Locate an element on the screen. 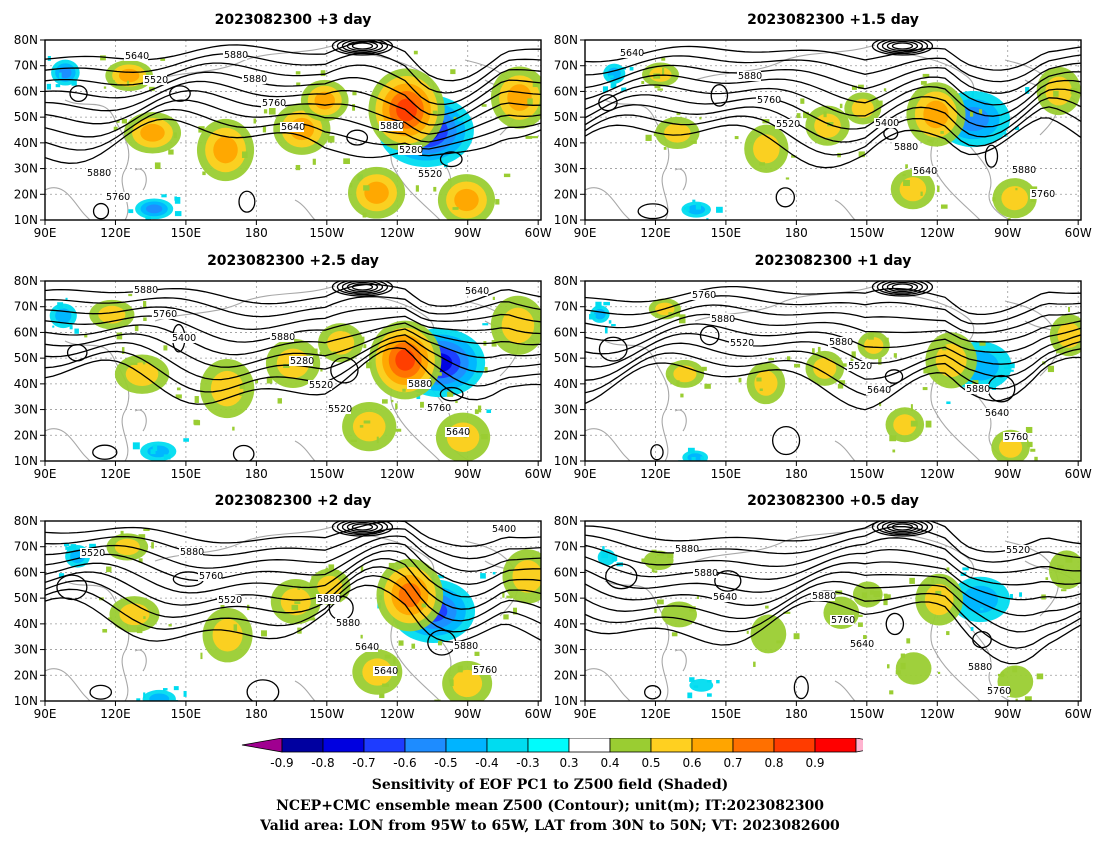  contour-label: 5760 is located at coordinates (439, 408).